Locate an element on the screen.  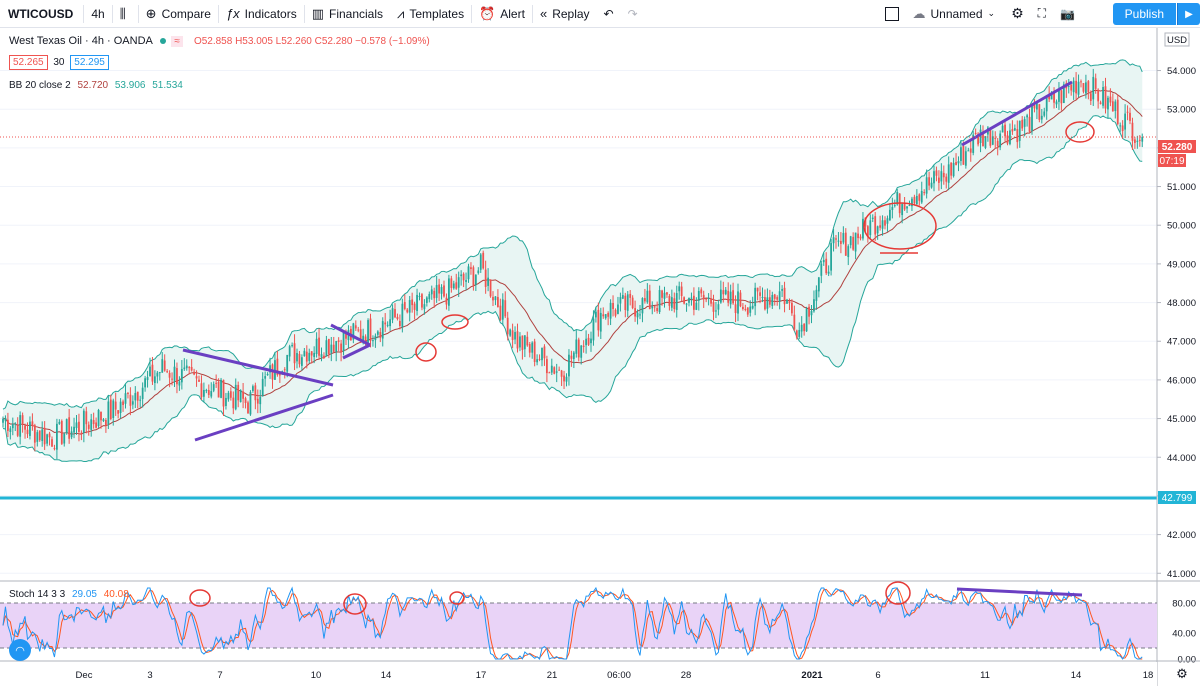
layout-name-button: ☁ Unnamed ⌄ is located at coordinates (954, 14).